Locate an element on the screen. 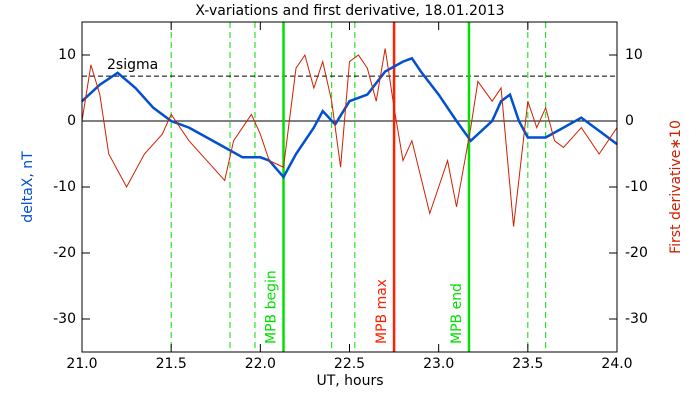 The width and height of the screenshot is (700, 400). y2-tick-label: -20 is located at coordinates (636, 253).